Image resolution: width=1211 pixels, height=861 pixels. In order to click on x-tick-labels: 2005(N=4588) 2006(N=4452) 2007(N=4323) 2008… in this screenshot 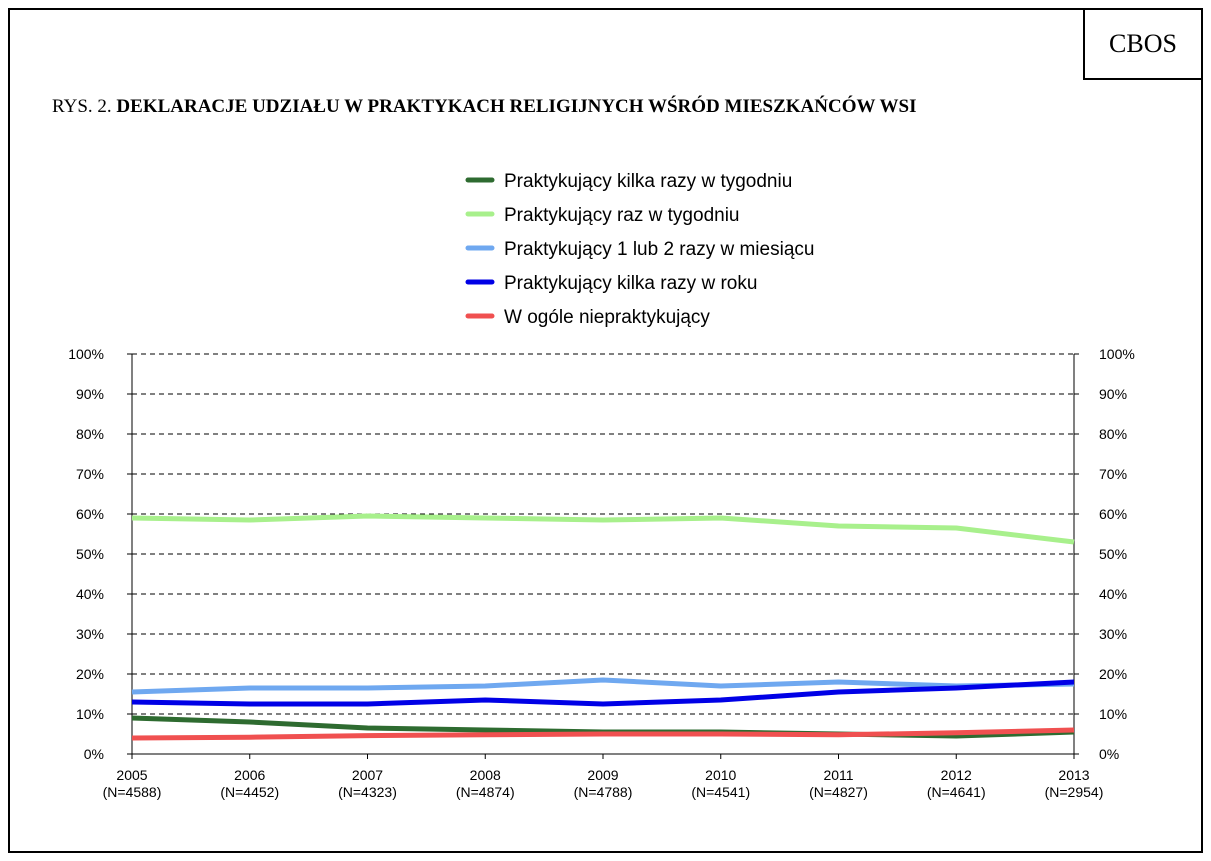, I will do `click(603, 783)`.